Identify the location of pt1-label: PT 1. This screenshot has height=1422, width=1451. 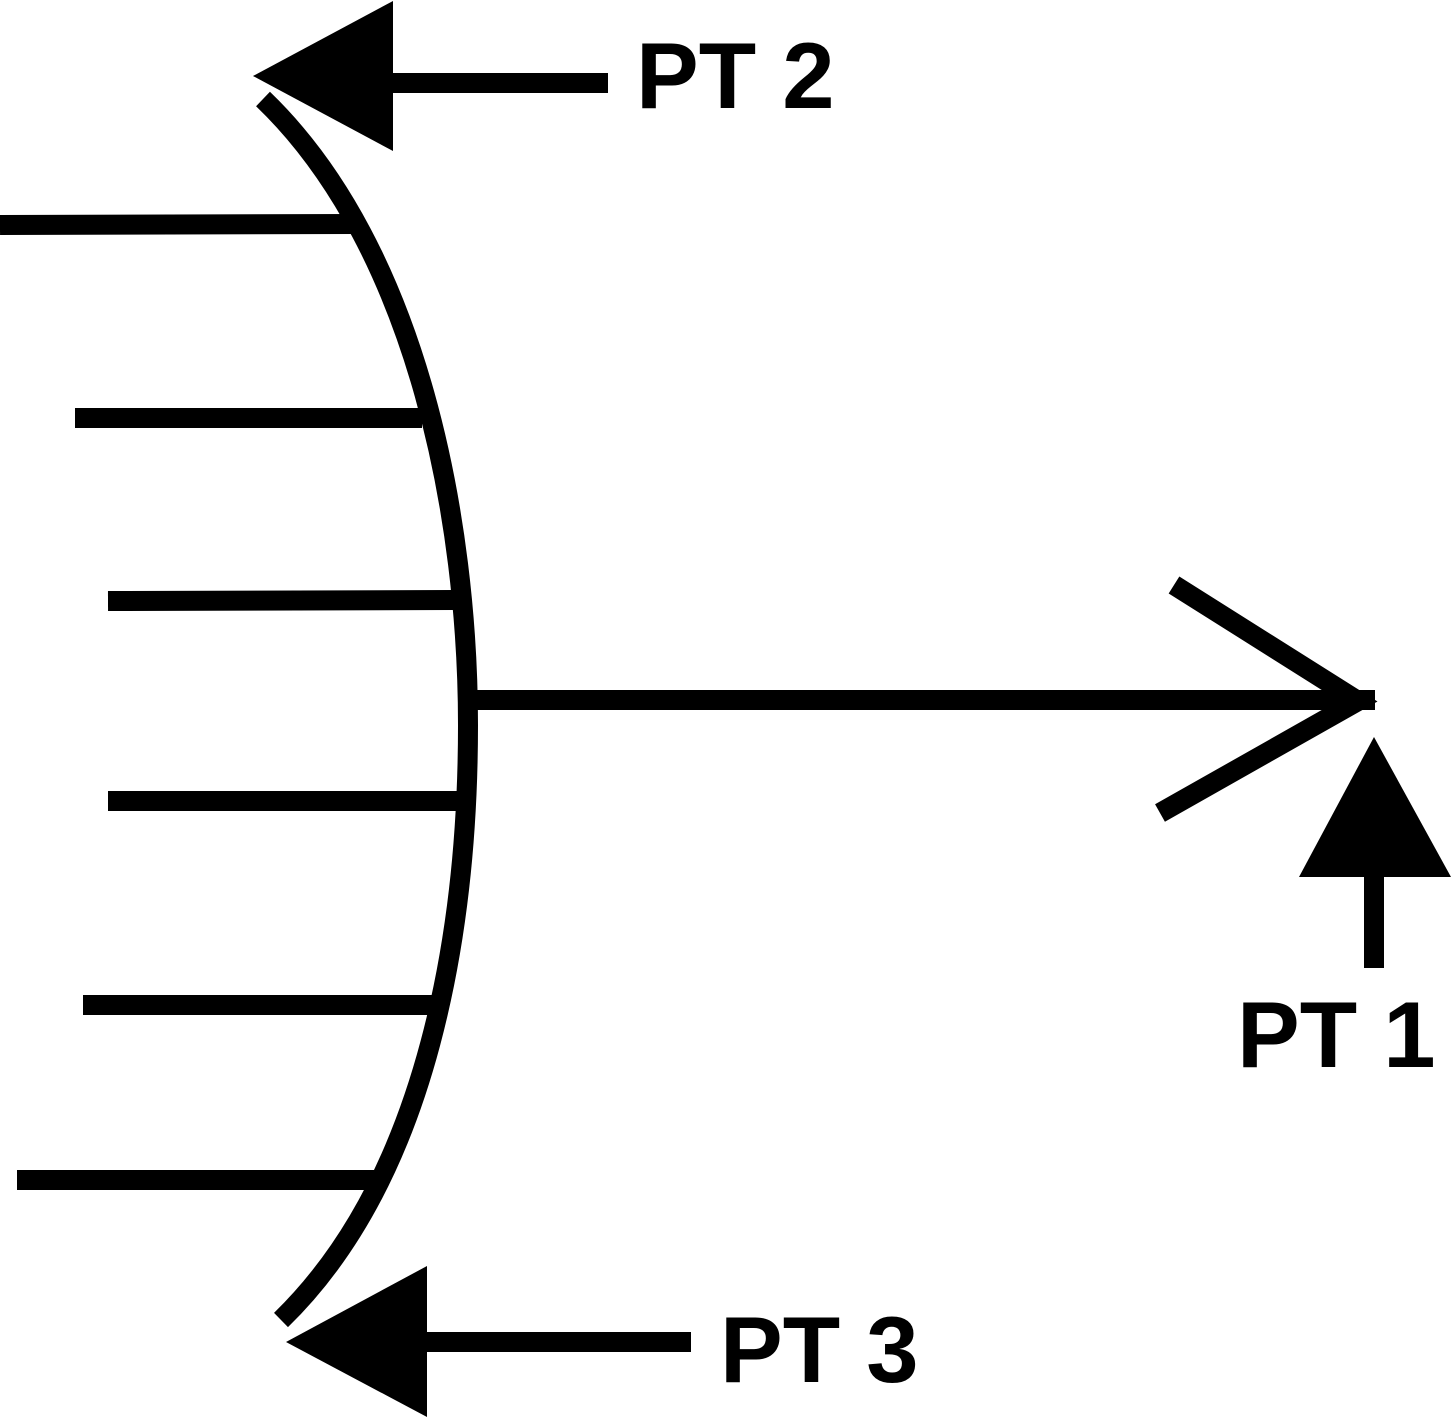
(1336, 1034).